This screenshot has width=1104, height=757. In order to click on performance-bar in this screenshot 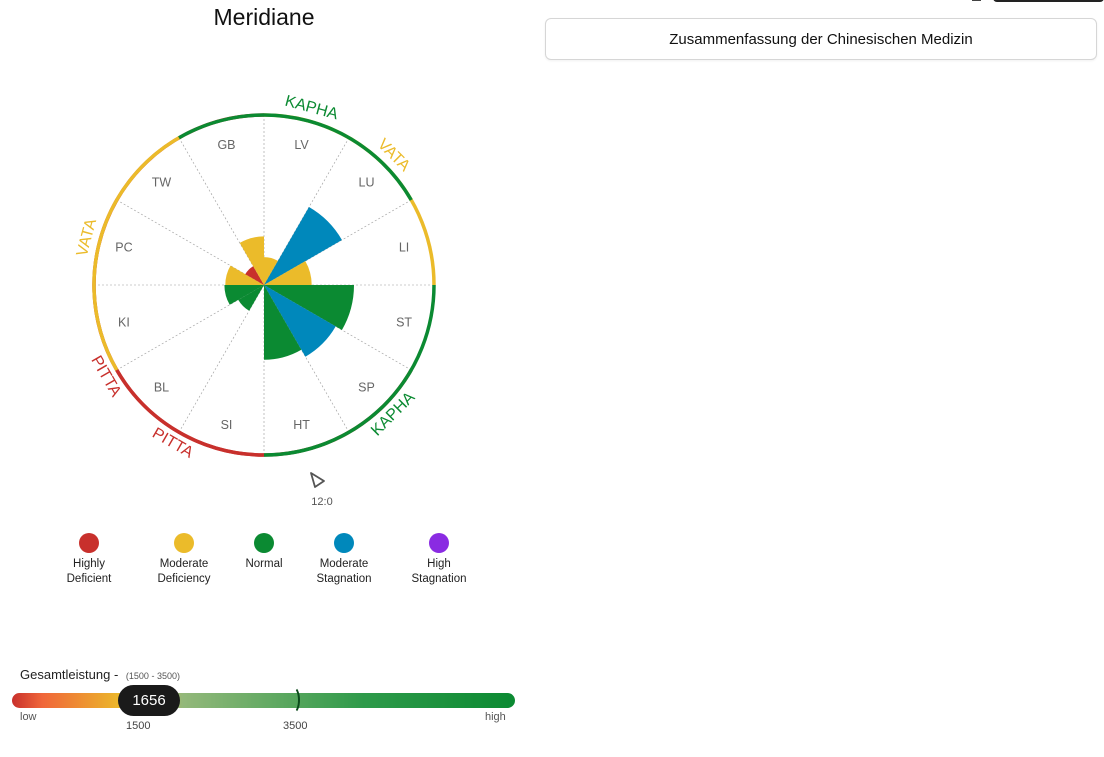, I will do `click(263, 700)`.